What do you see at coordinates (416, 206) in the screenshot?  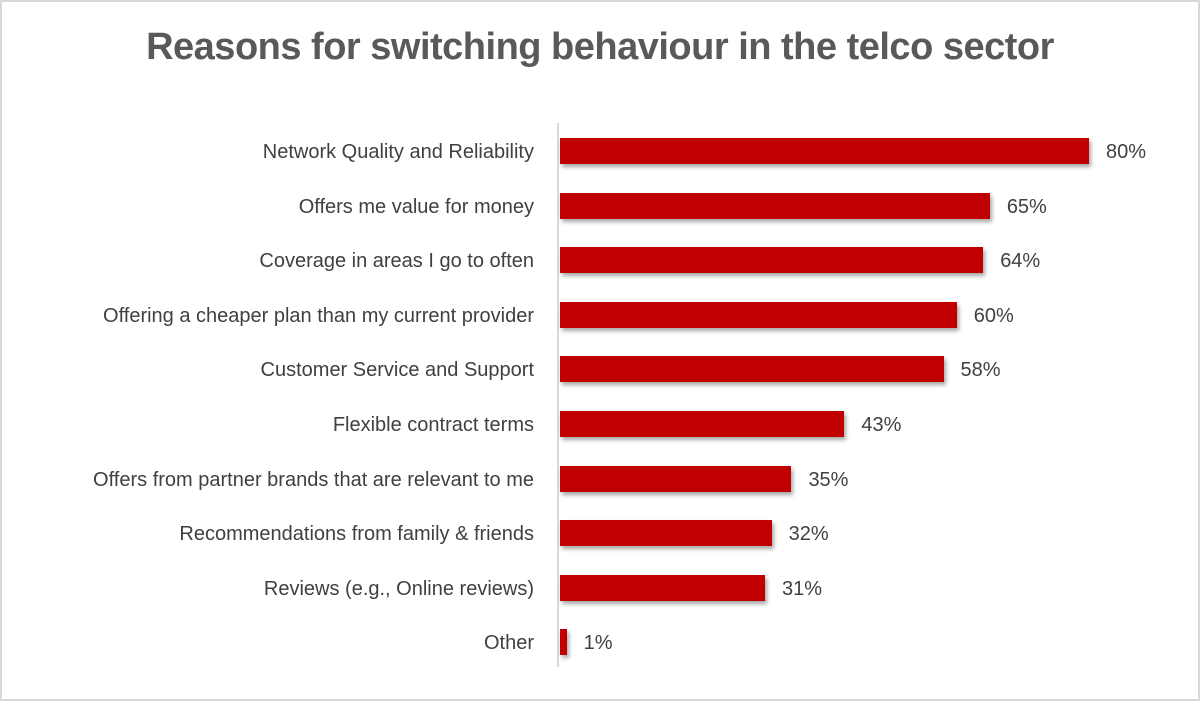 I see `category-label: Offers me value for money` at bounding box center [416, 206].